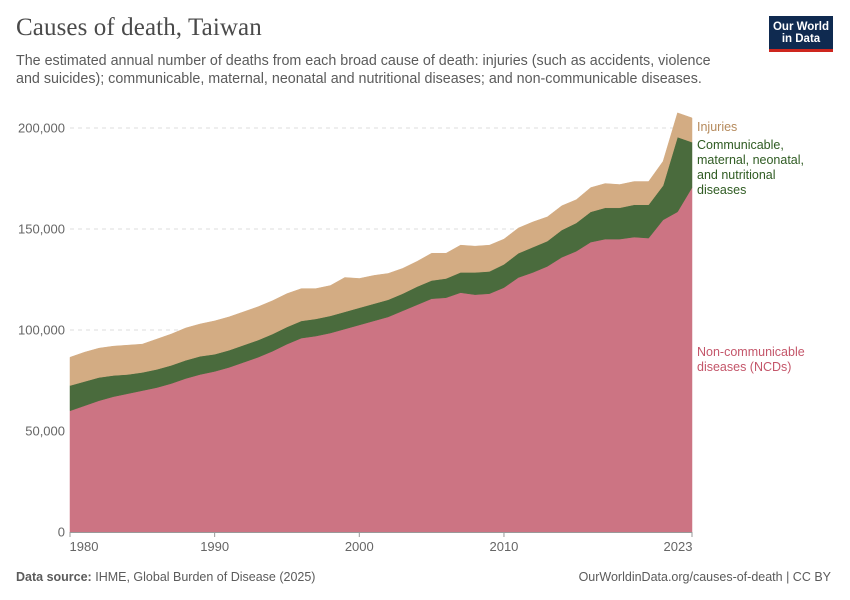 The height and width of the screenshot is (600, 850). I want to click on logo-line-1: Our World, so click(800, 27).